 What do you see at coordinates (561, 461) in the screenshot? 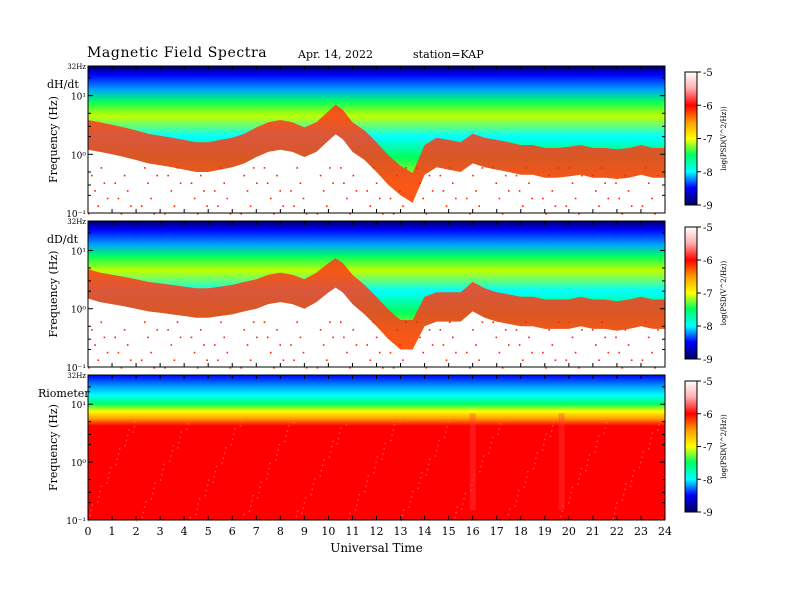
I see `vertical-feature` at bounding box center [561, 461].